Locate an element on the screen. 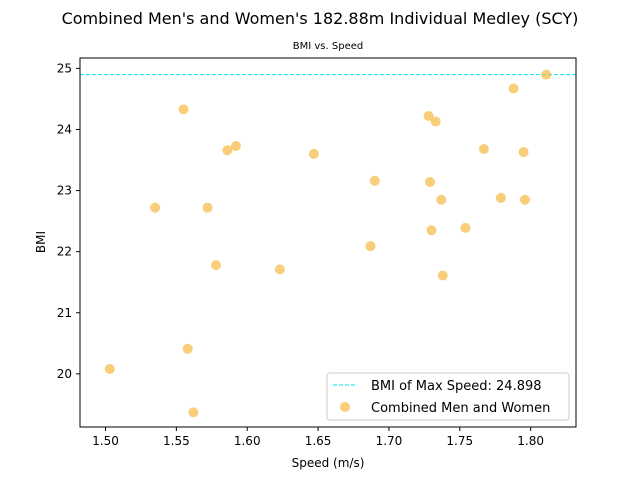  x-tick-label: 1.50 is located at coordinates (105, 441).